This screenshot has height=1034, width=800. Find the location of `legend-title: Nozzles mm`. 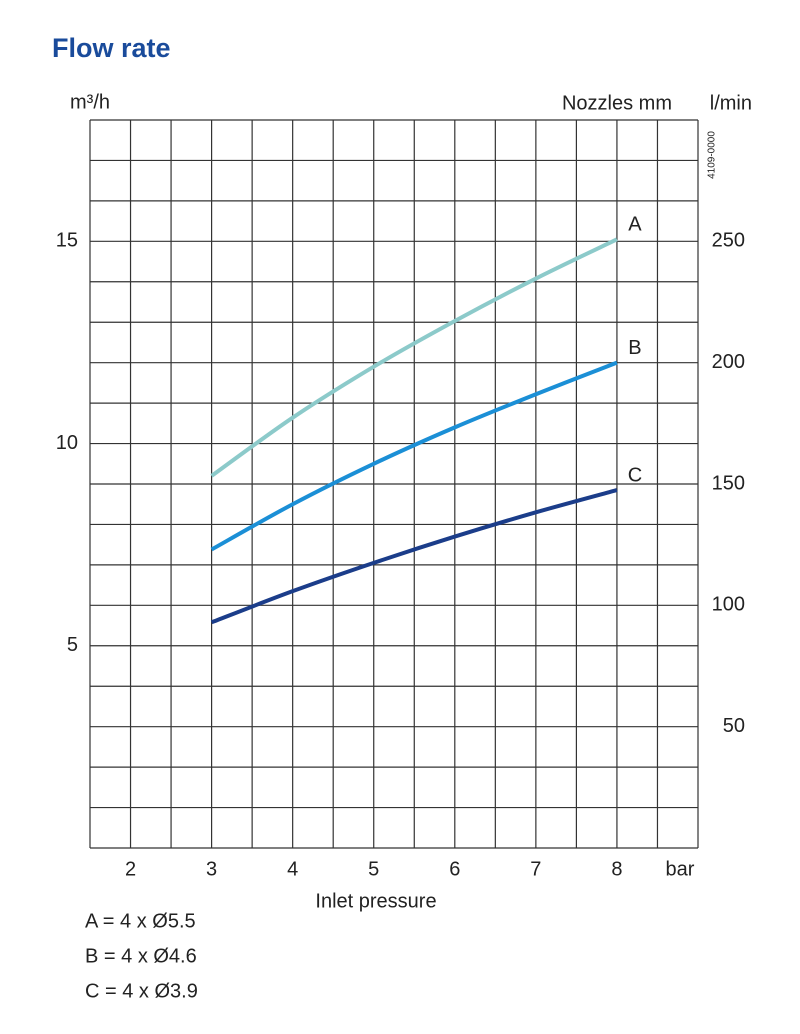

legend-title: Nozzles mm is located at coordinates (617, 103).